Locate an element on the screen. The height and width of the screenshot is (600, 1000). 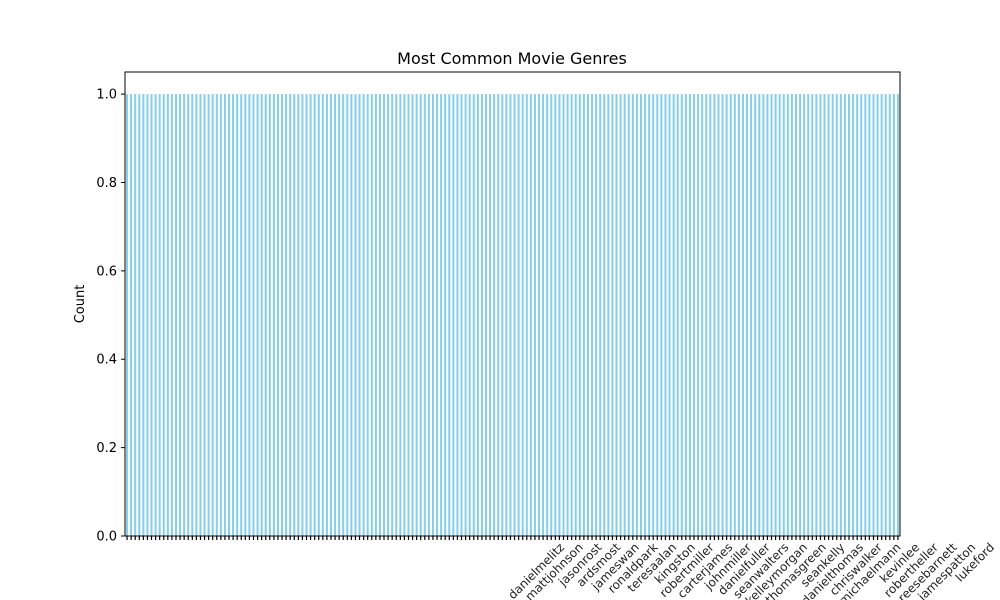
y-tick-label: 0.4 is located at coordinates (106, 360).